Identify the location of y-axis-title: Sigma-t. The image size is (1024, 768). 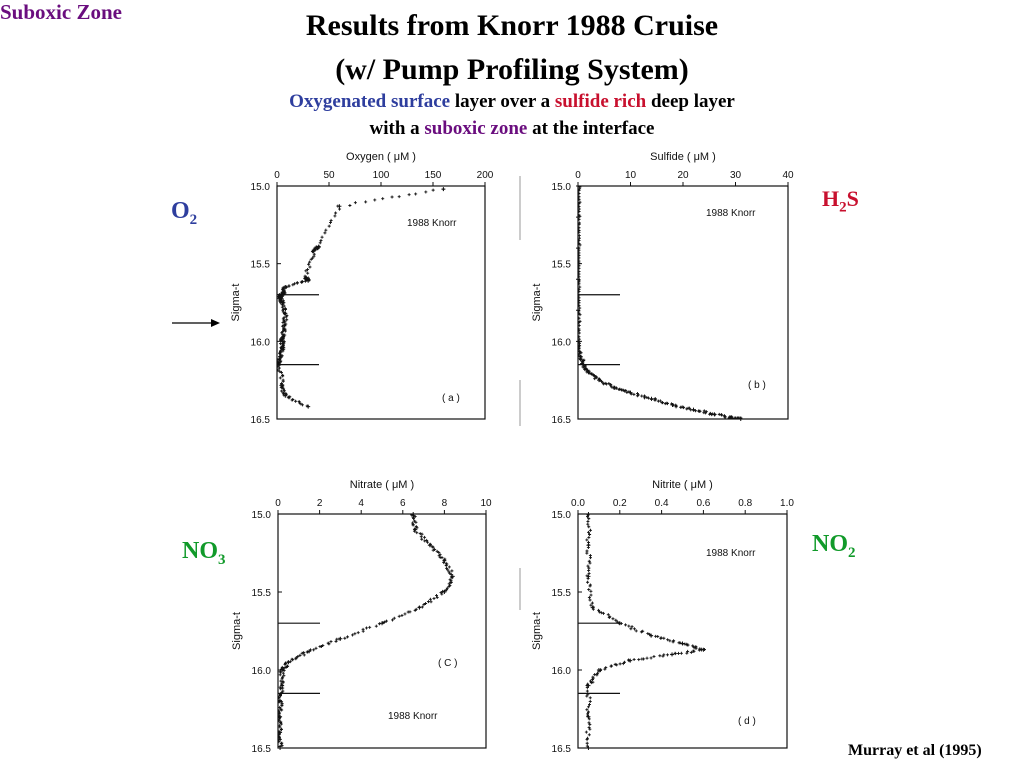
(537, 631).